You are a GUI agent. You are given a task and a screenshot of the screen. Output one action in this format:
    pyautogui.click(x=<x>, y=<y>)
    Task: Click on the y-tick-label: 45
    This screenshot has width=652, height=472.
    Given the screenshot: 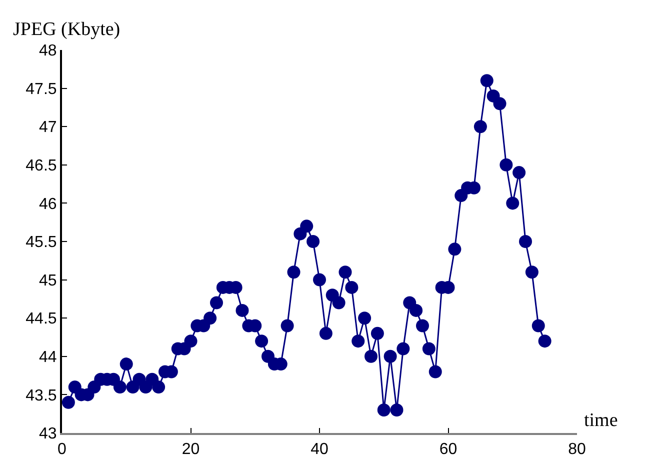 What is the action you would take?
    pyautogui.click(x=48, y=281)
    